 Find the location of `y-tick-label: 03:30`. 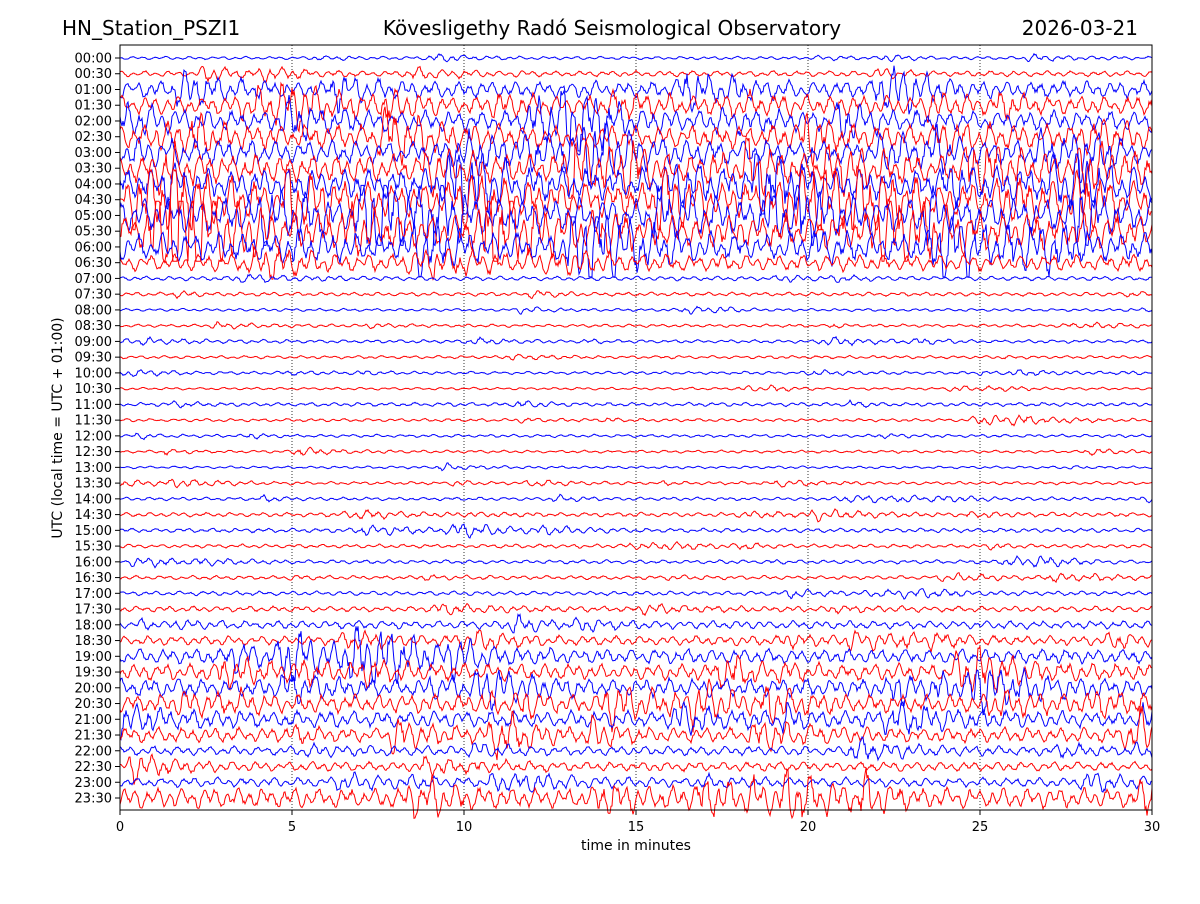

y-tick-label: 03:30 is located at coordinates (93, 169).